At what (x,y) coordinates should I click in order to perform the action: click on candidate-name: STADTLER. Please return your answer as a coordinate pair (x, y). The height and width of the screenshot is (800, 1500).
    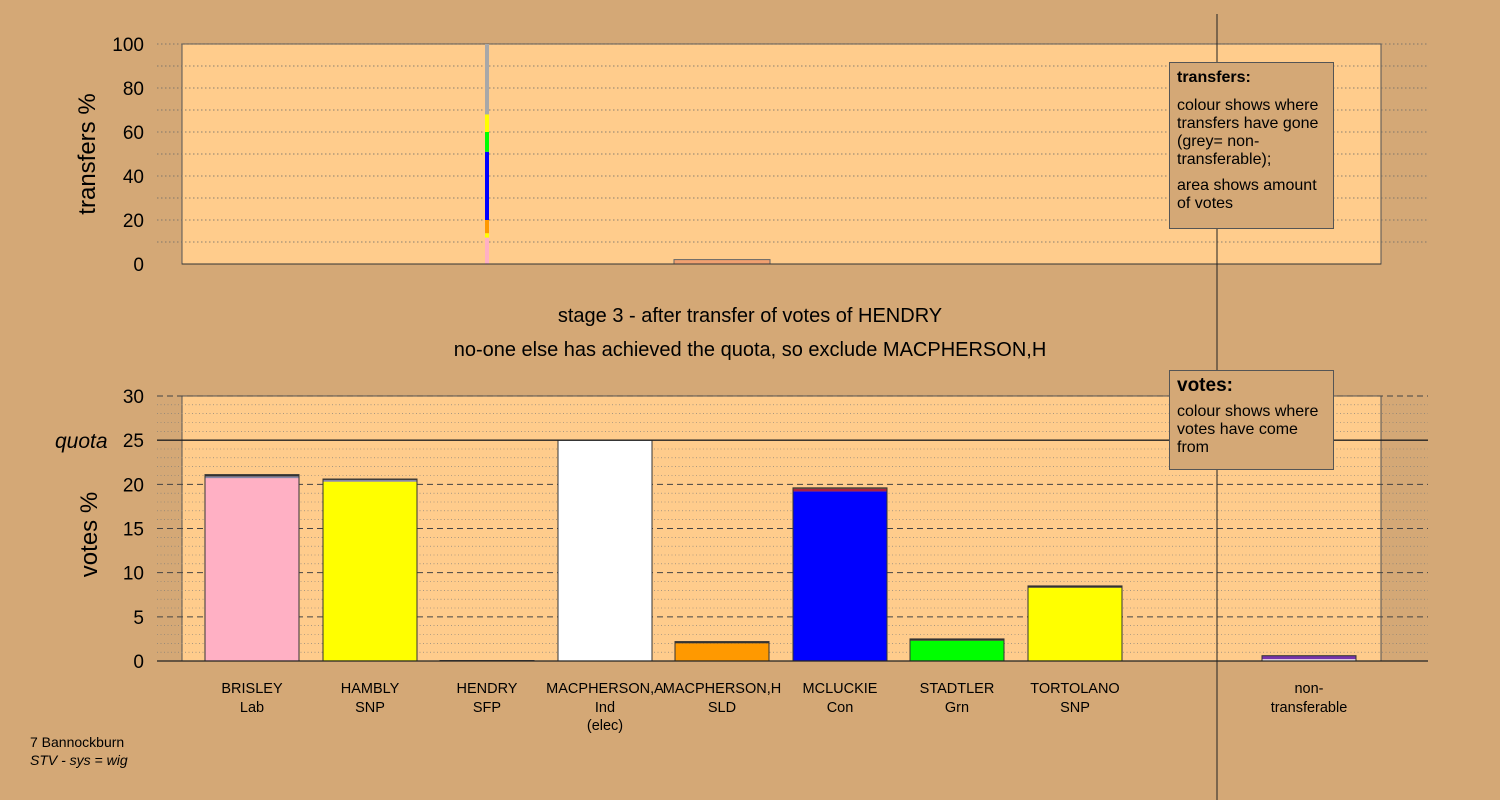
    Looking at the image, I should click on (957, 689).